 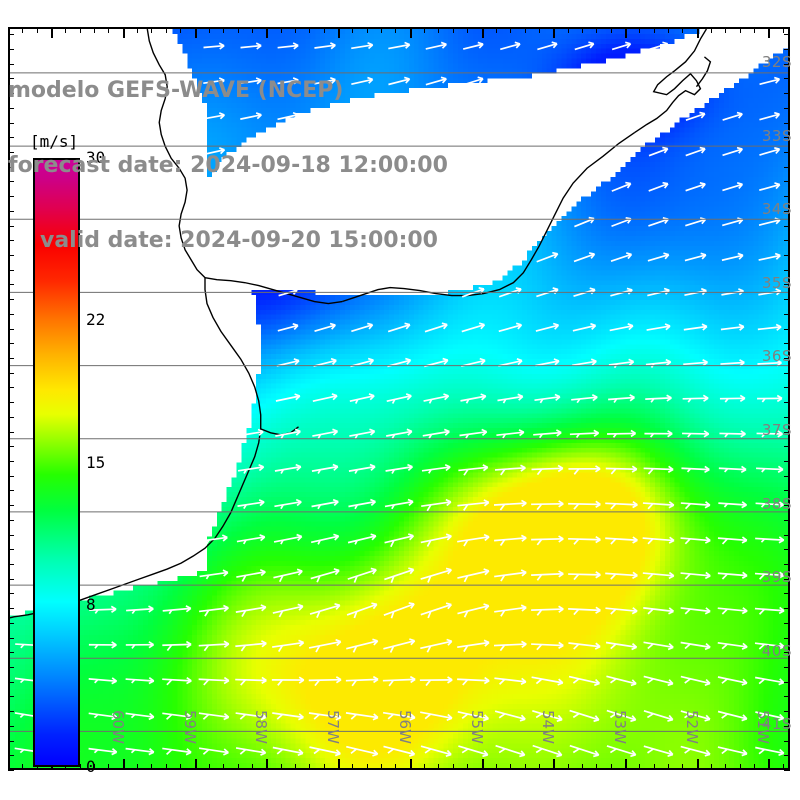 I want to click on colorbar-tick-label: 30, so click(x=96, y=157).